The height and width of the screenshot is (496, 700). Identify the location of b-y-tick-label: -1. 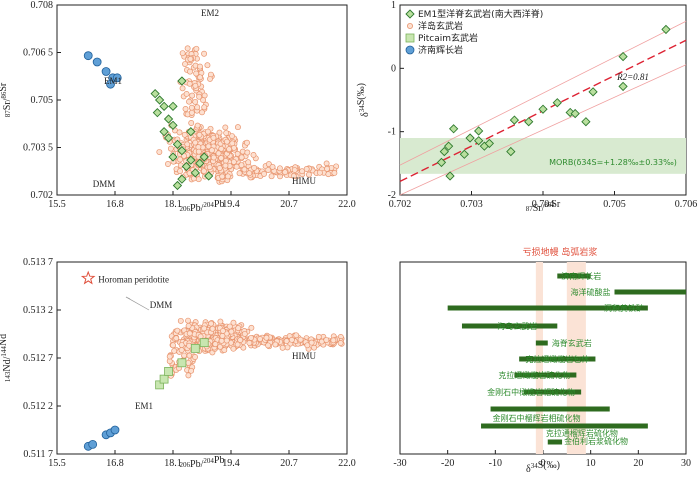
(392, 132).